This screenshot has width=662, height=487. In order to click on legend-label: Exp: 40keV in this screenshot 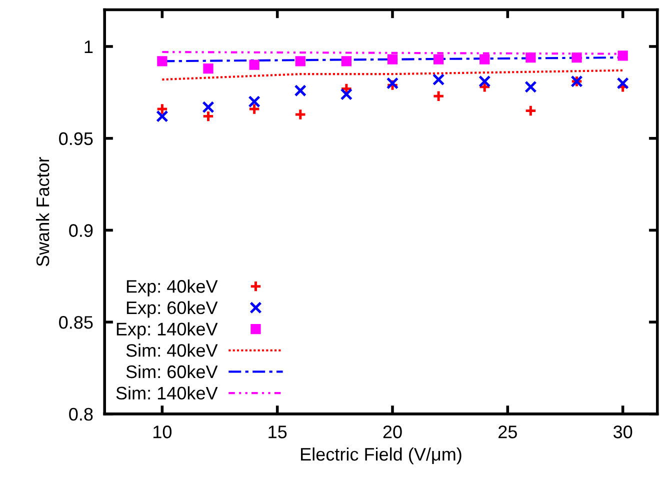, I will do `click(172, 288)`.